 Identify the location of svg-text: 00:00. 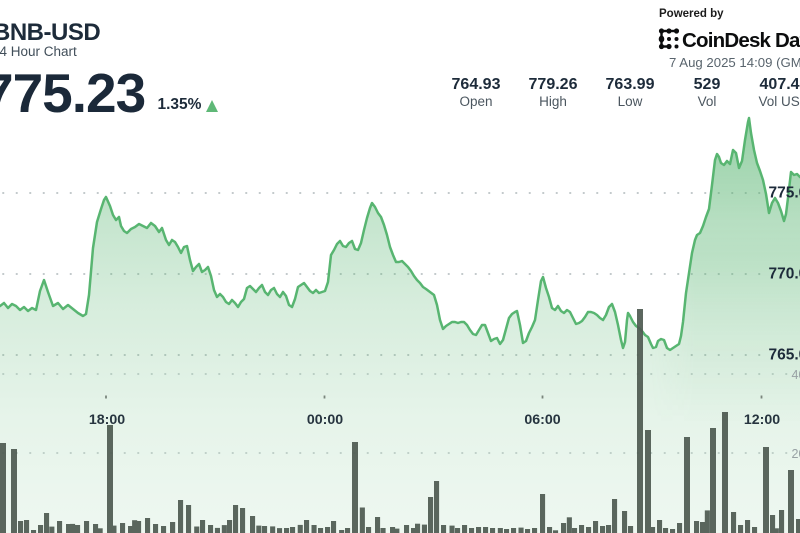
(325, 420).